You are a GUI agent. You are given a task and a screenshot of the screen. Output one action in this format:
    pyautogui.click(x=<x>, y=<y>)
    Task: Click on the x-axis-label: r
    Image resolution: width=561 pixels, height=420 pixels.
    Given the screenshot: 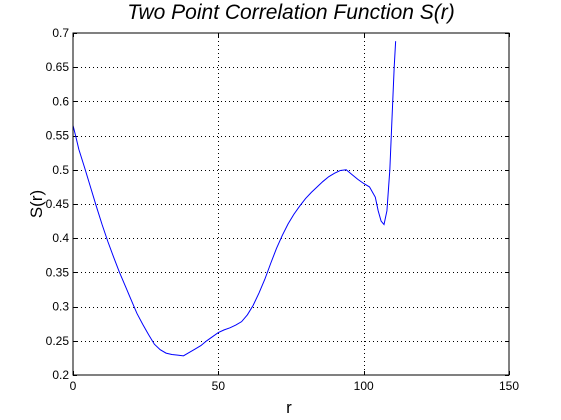 What is the action you would take?
    pyautogui.click(x=289, y=407)
    